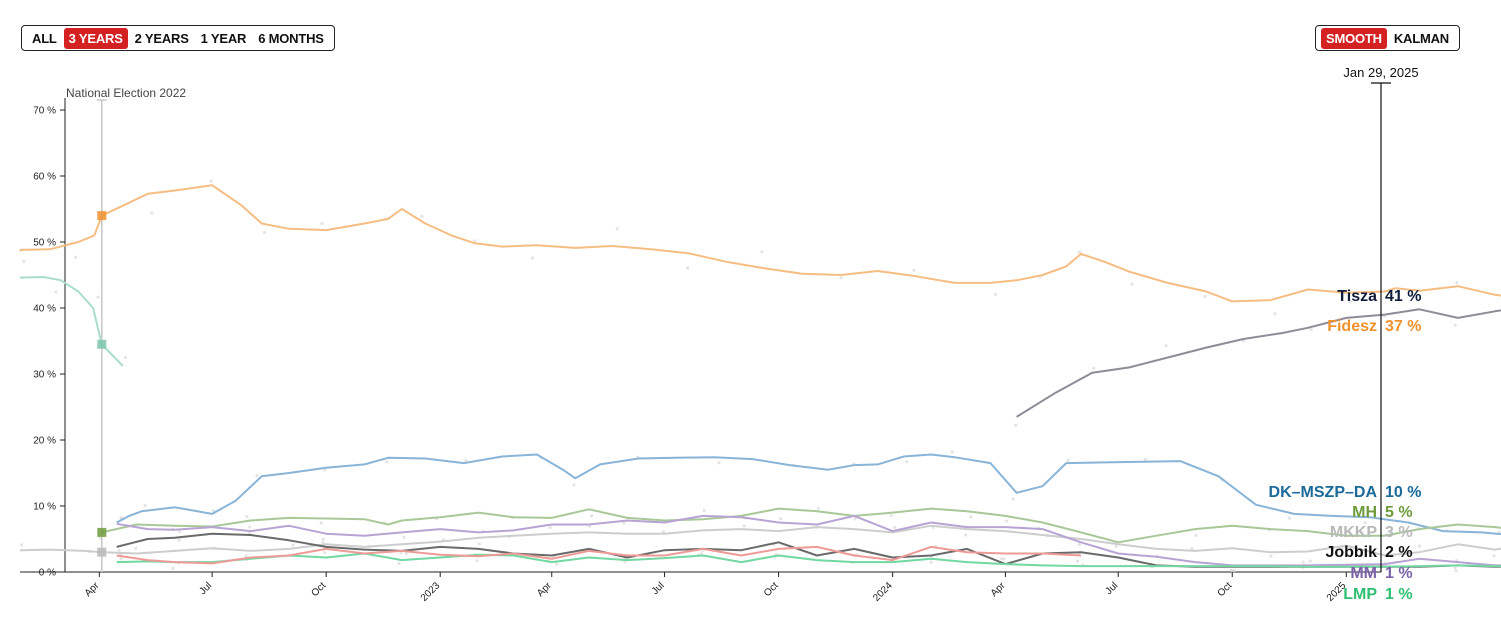 Image resolution: width=1501 pixels, height=627 pixels. What do you see at coordinates (1399, 552) in the screenshot?
I see `series-value-label: 2 %` at bounding box center [1399, 552].